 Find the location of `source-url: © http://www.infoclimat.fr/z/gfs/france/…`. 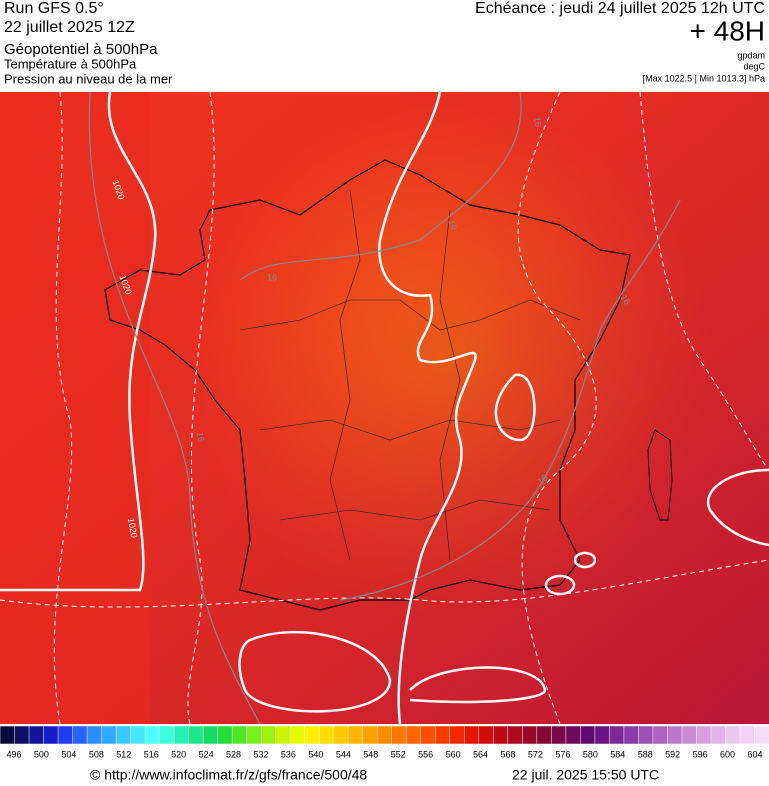

source-url: © http://www.infoclimat.fr/z/gfs/france/… is located at coordinates (228, 775).